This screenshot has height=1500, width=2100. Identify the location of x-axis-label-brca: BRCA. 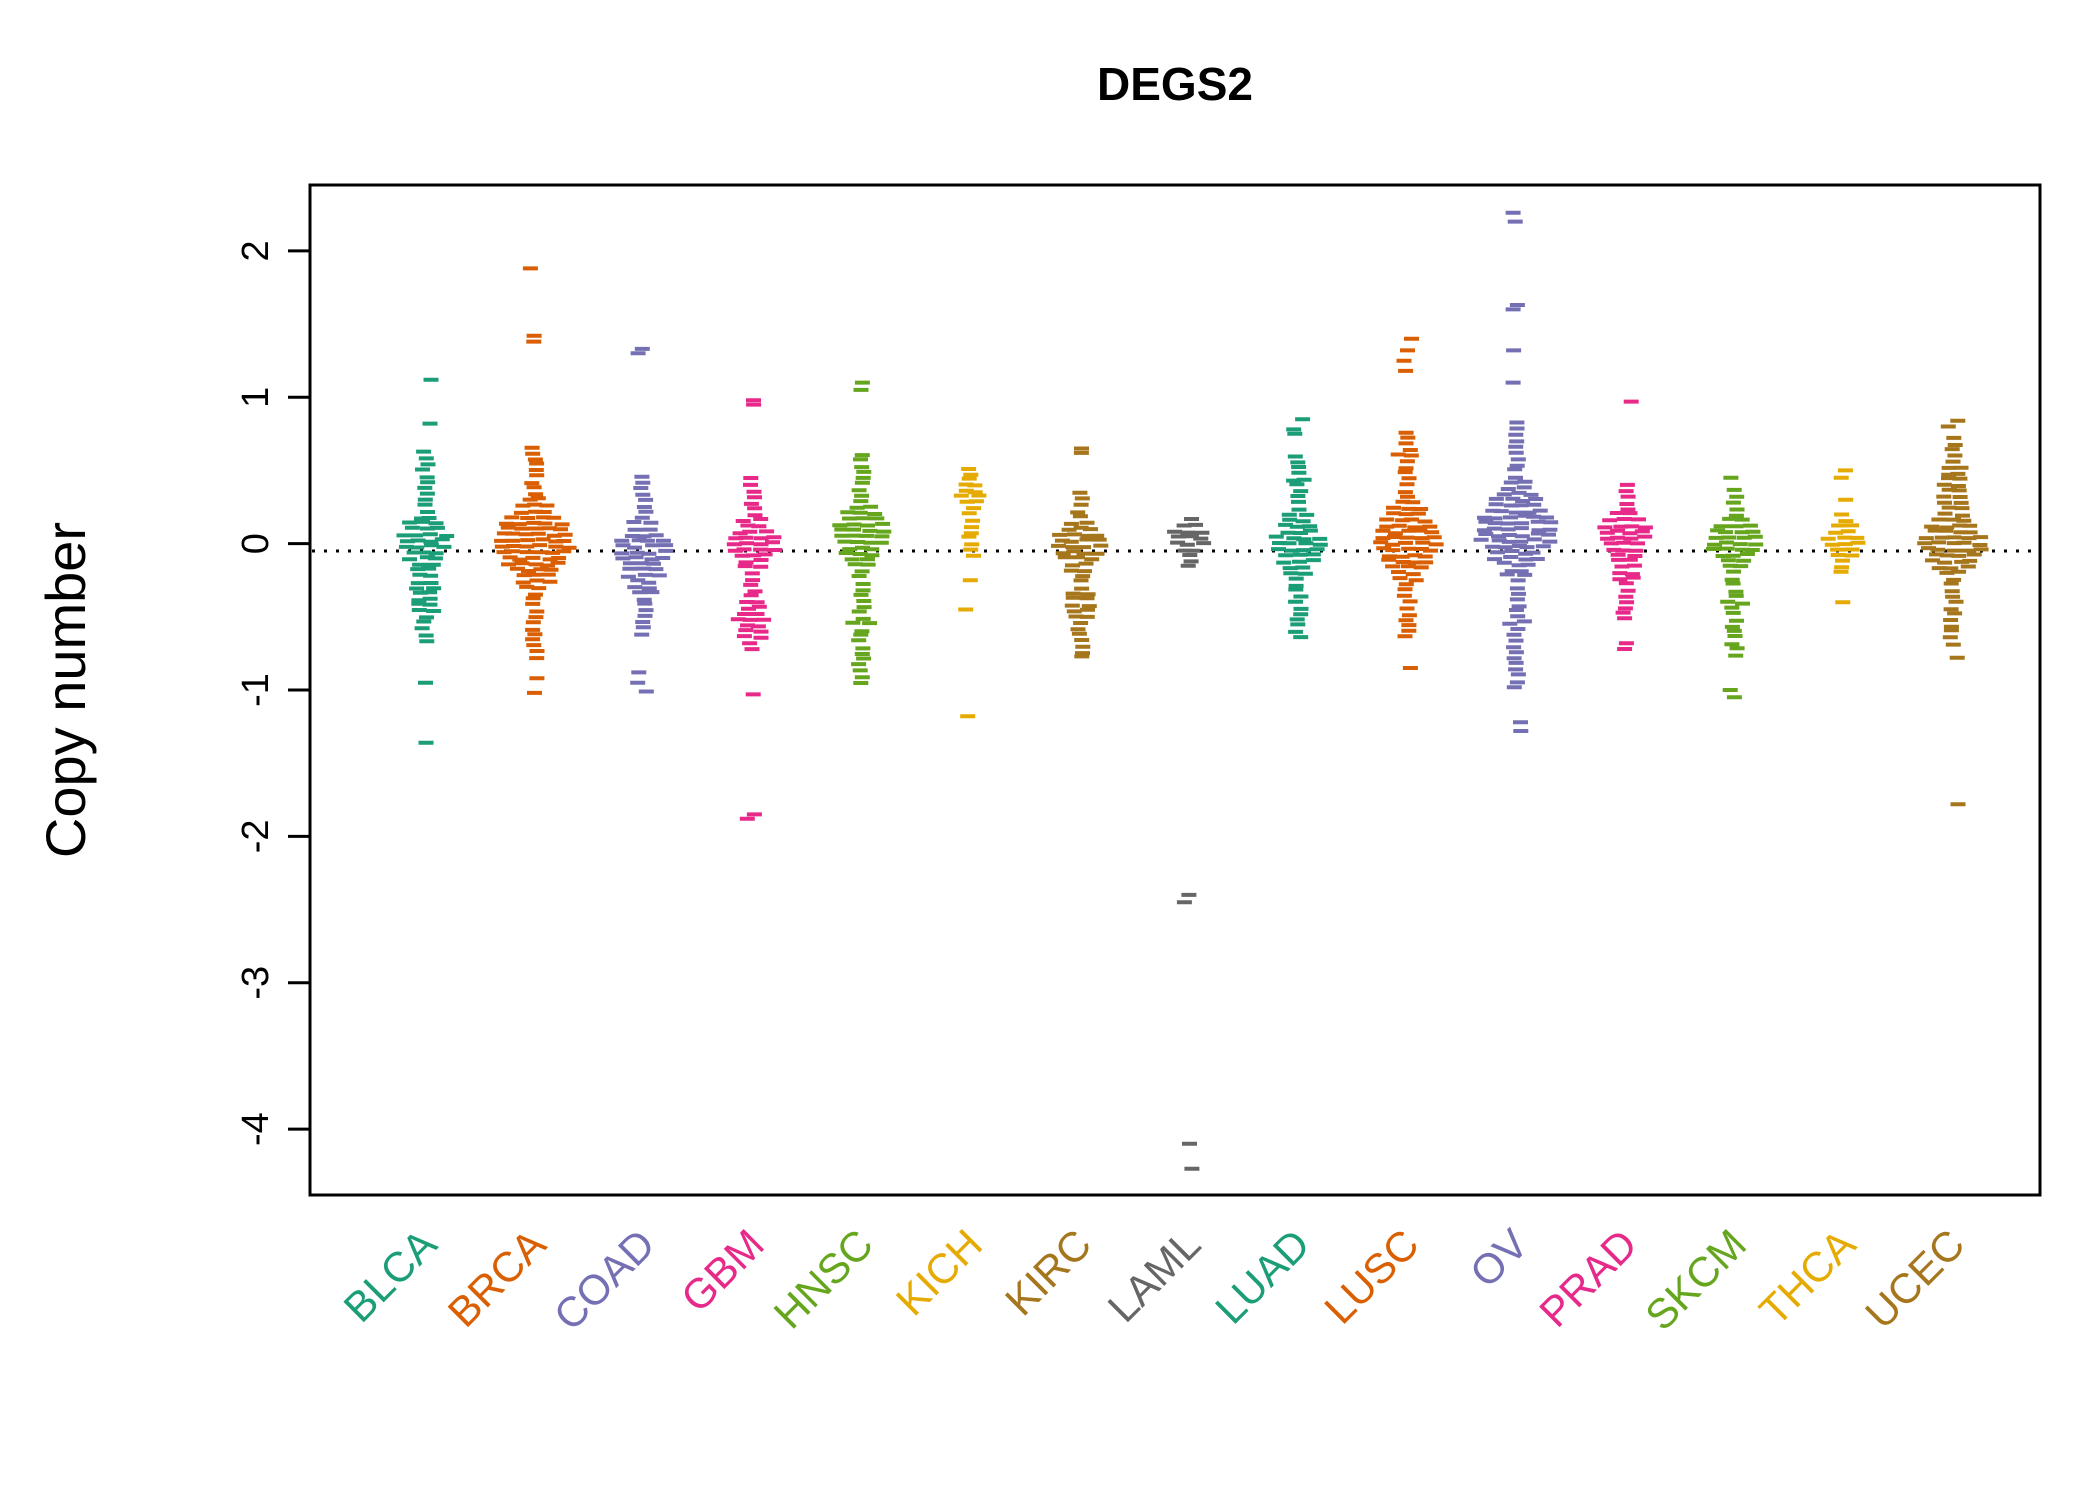
(497, 1278).